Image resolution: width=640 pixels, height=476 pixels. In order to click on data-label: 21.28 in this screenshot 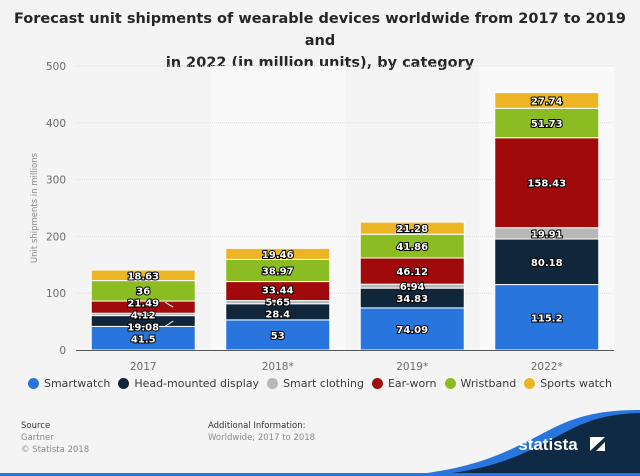, I will do `click(412, 229)`.